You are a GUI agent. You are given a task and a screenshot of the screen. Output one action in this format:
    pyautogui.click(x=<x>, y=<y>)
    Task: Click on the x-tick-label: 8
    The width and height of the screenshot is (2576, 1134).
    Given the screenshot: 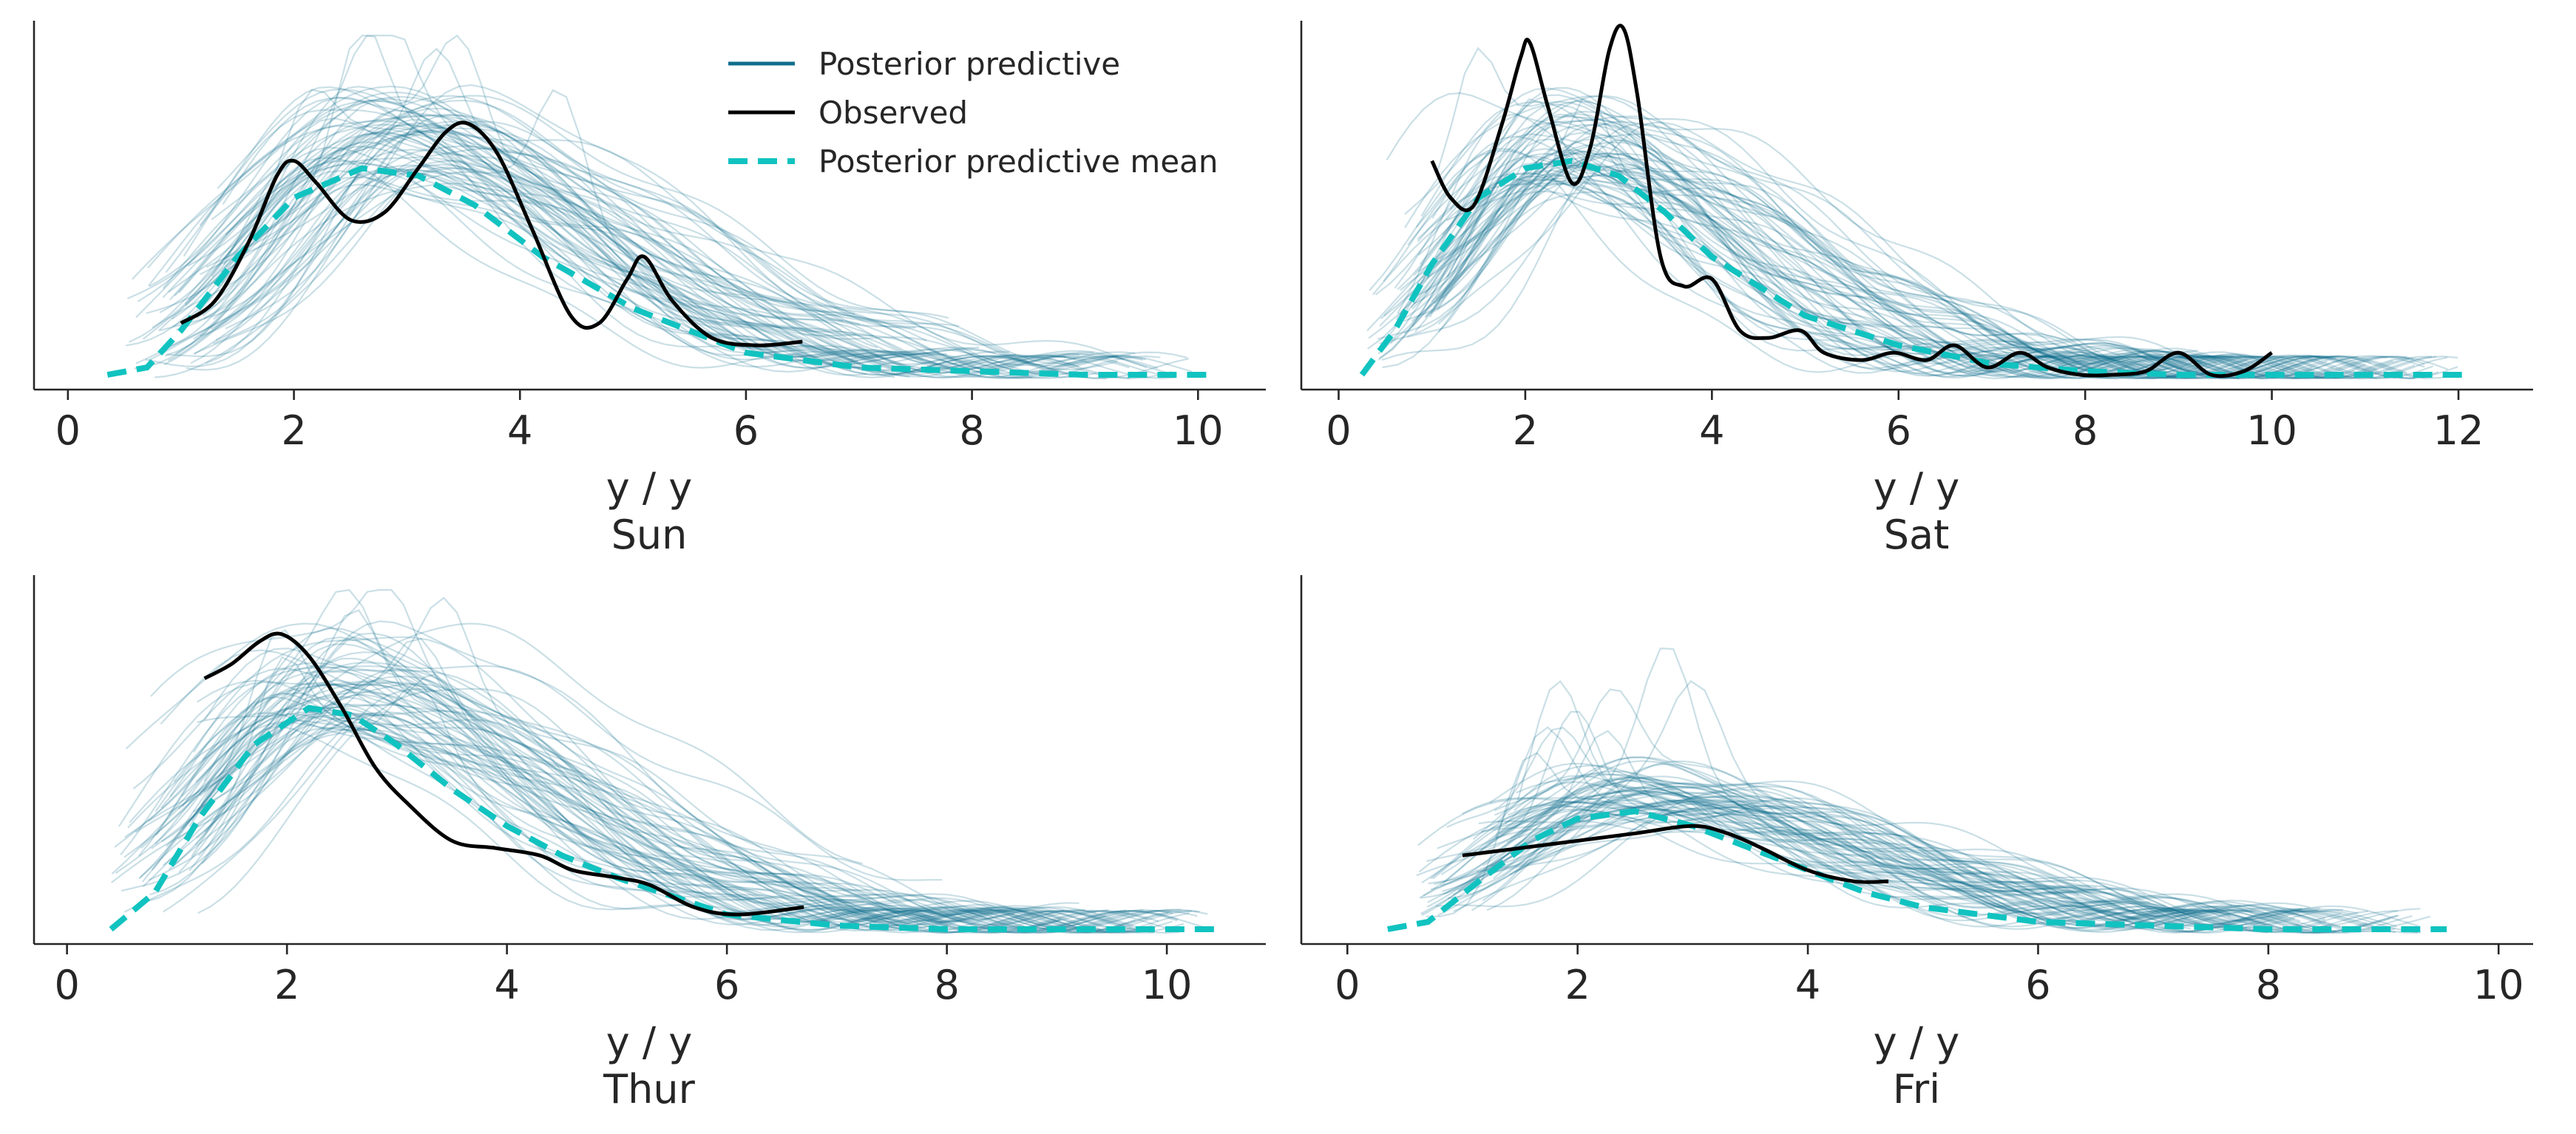 What is the action you would take?
    pyautogui.click(x=946, y=985)
    